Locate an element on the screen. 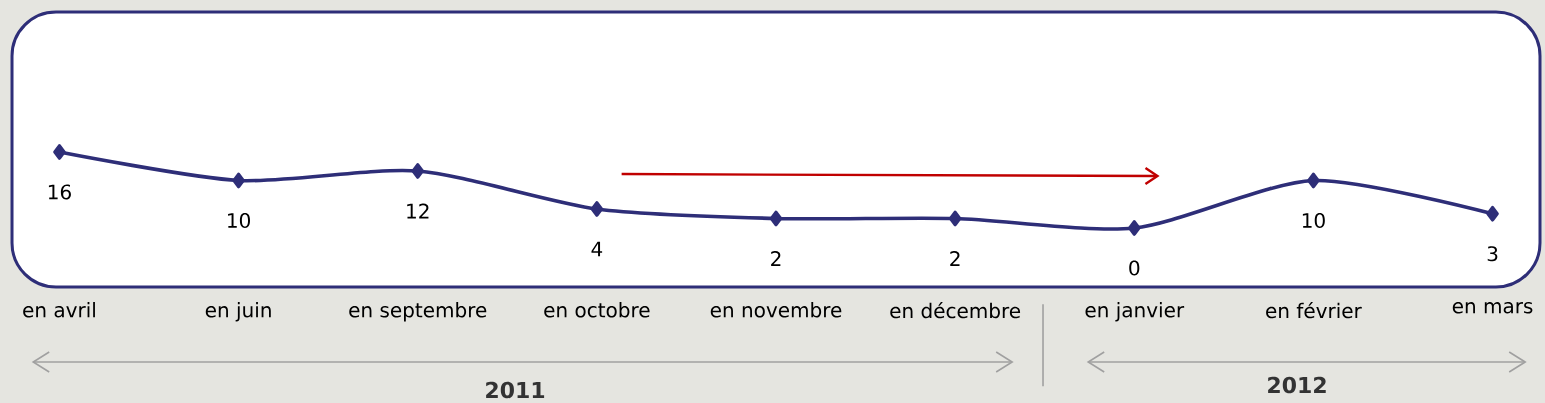 This screenshot has width=1545, height=403. text: 2011 is located at coordinates (515, 390).